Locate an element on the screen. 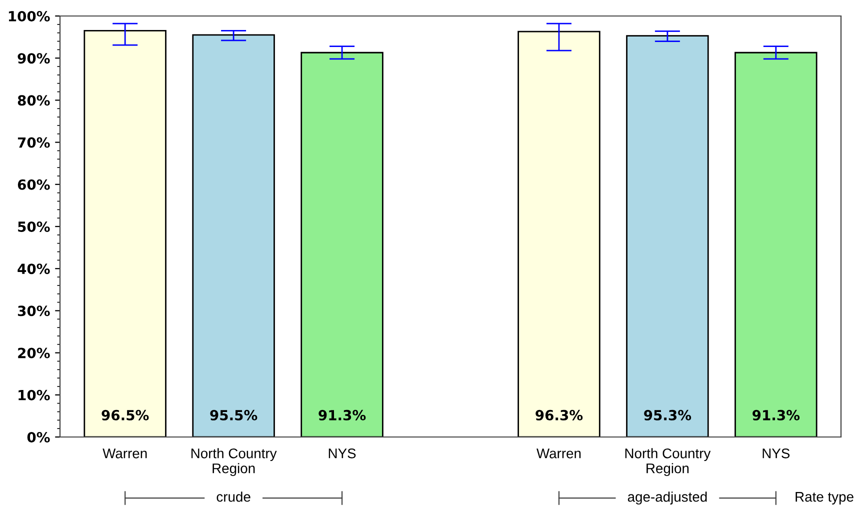 The height and width of the screenshot is (506, 856). data-label: 95.3% is located at coordinates (668, 415).